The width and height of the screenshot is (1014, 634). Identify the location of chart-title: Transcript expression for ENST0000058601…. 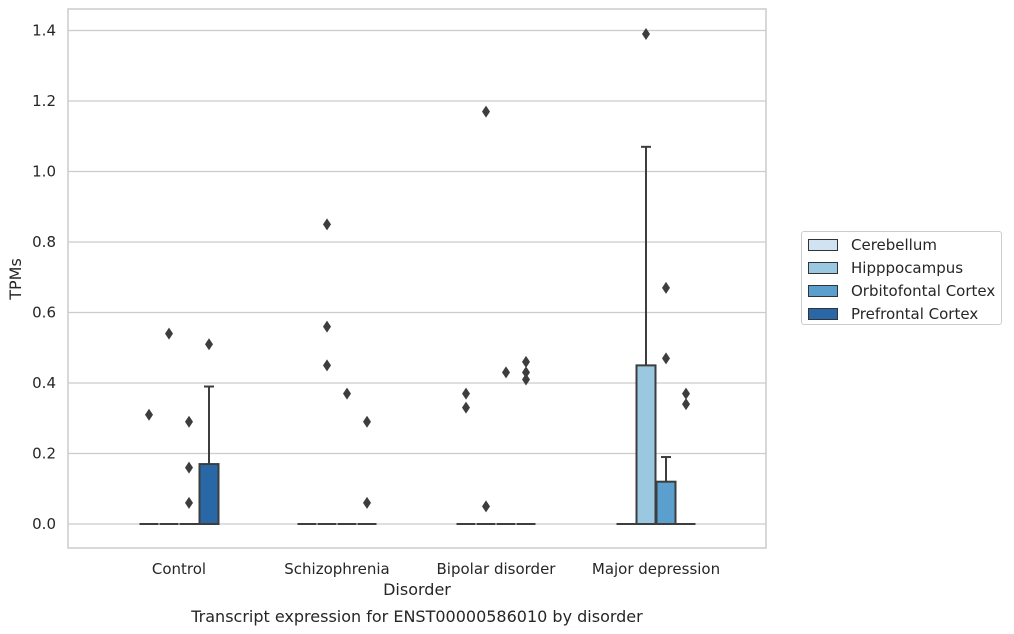
(416, 616).